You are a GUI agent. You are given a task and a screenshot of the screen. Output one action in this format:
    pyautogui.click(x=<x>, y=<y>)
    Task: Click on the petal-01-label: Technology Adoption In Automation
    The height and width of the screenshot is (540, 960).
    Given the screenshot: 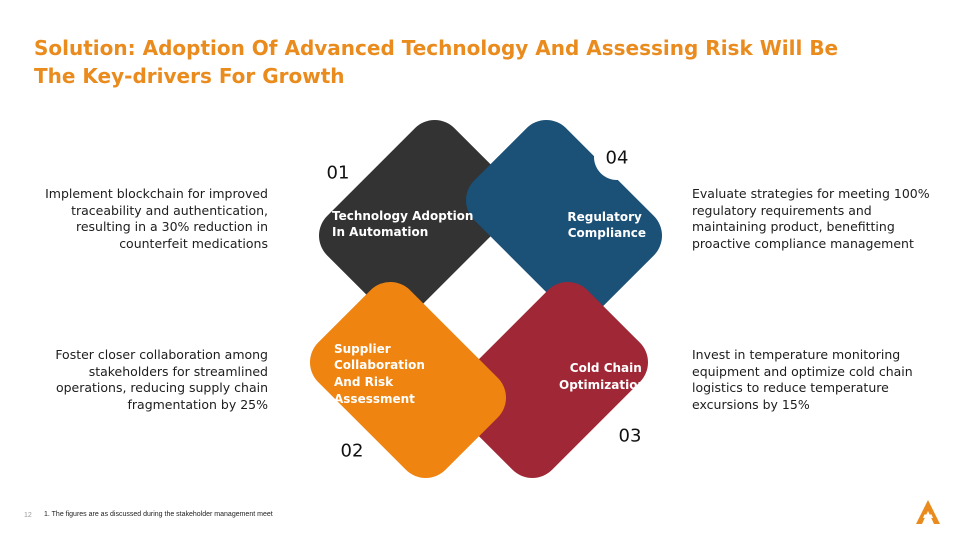 What is the action you would take?
    pyautogui.click(x=405, y=224)
    